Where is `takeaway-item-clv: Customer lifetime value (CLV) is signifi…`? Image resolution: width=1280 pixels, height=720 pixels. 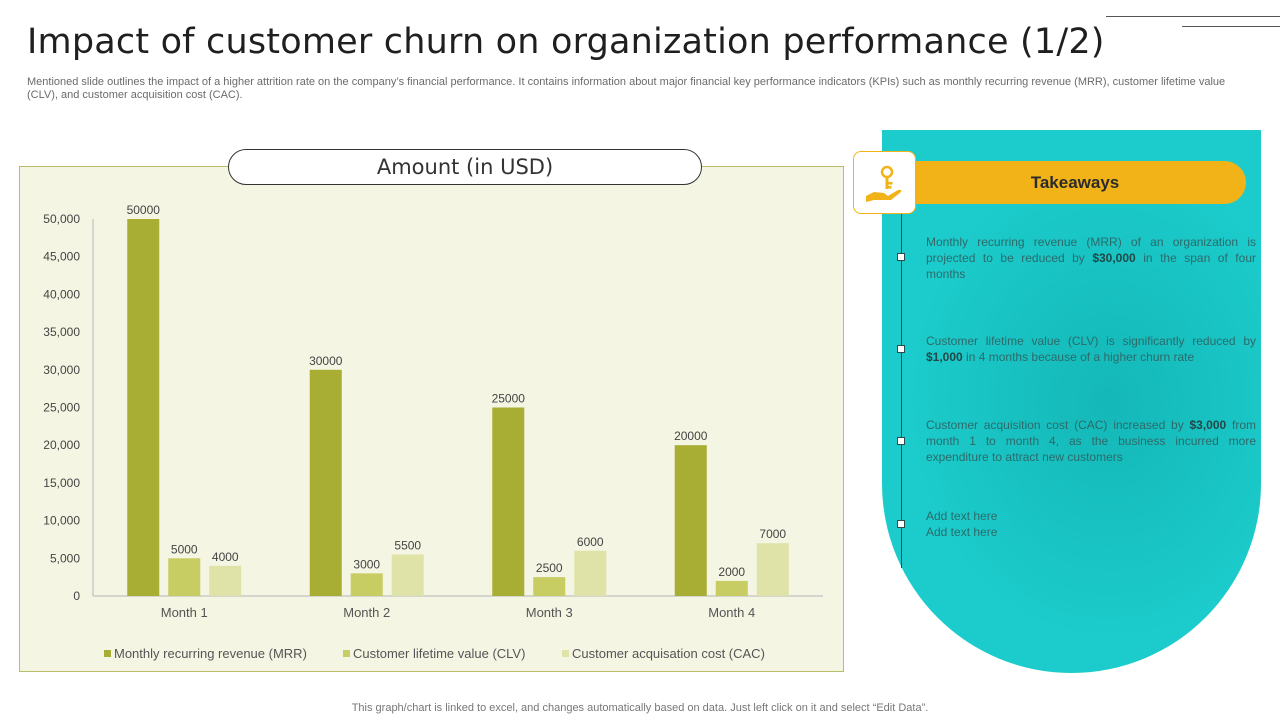 takeaway-item-clv: Customer lifetime value (CLV) is signifi… is located at coordinates (1091, 349).